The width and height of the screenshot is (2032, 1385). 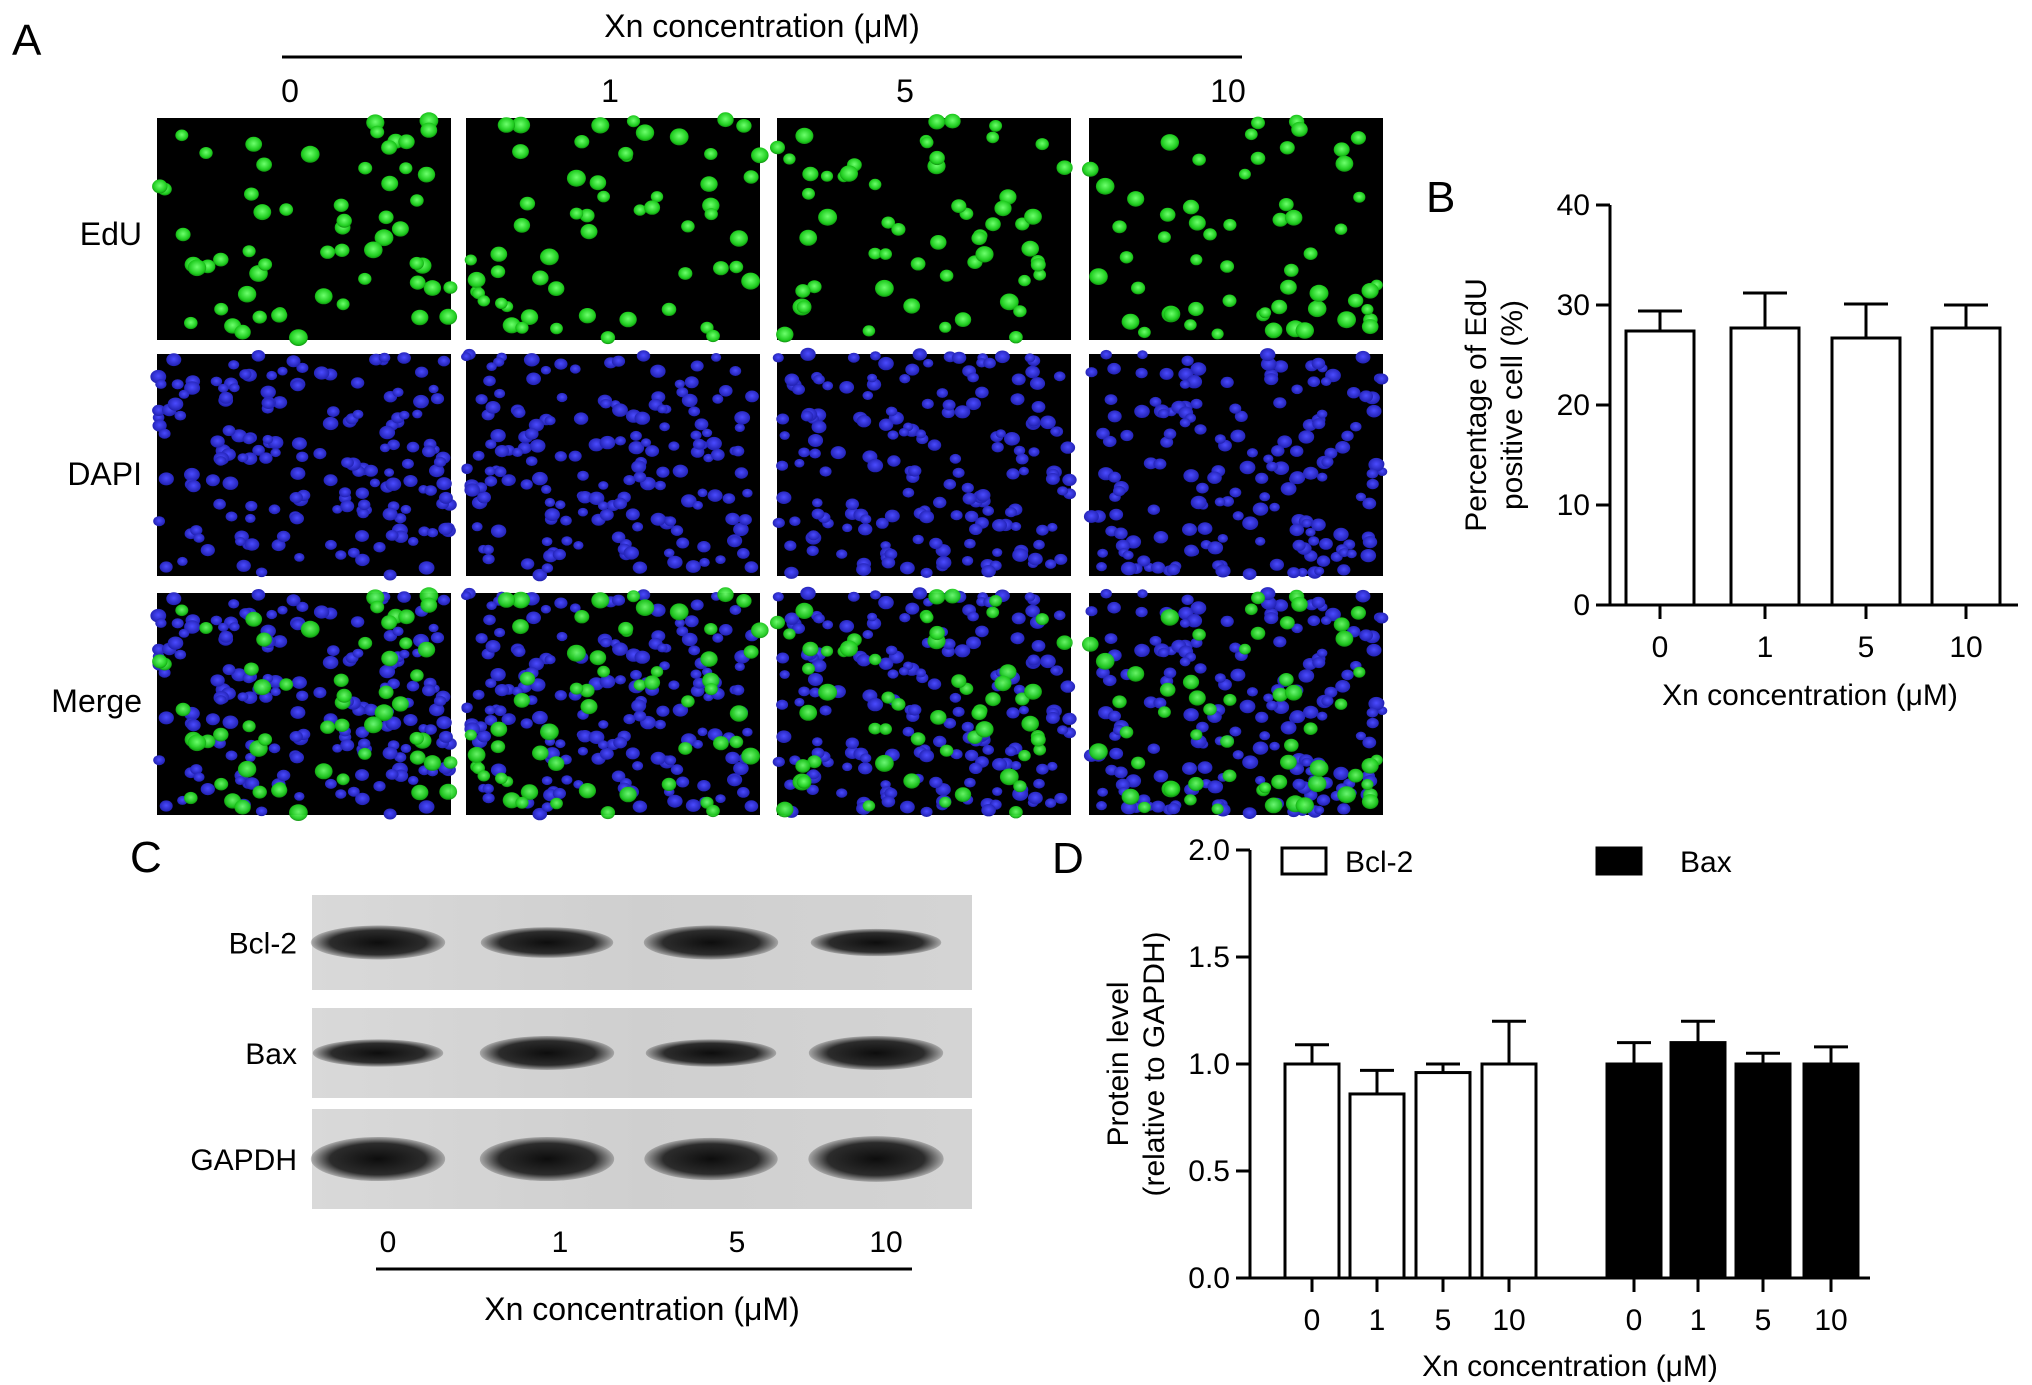 What do you see at coordinates (581, 1077) in the screenshot?
I see `western-blot: Bcl-2 Bax GAPDH 0 1 5 10` at bounding box center [581, 1077].